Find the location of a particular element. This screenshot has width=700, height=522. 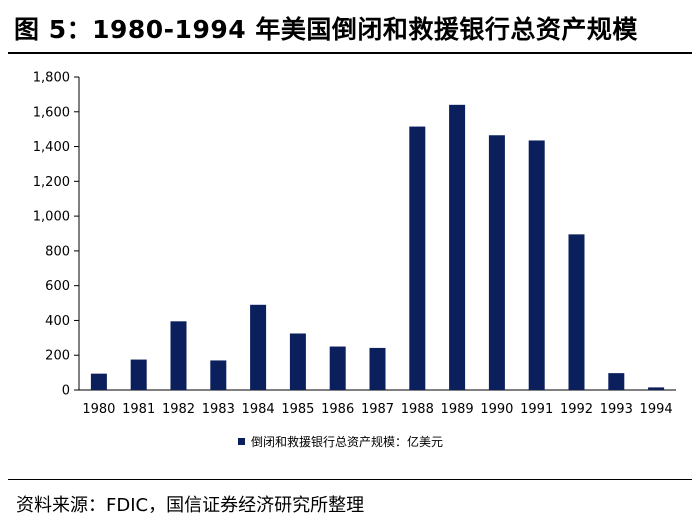

bar-1985 is located at coordinates (297, 361).